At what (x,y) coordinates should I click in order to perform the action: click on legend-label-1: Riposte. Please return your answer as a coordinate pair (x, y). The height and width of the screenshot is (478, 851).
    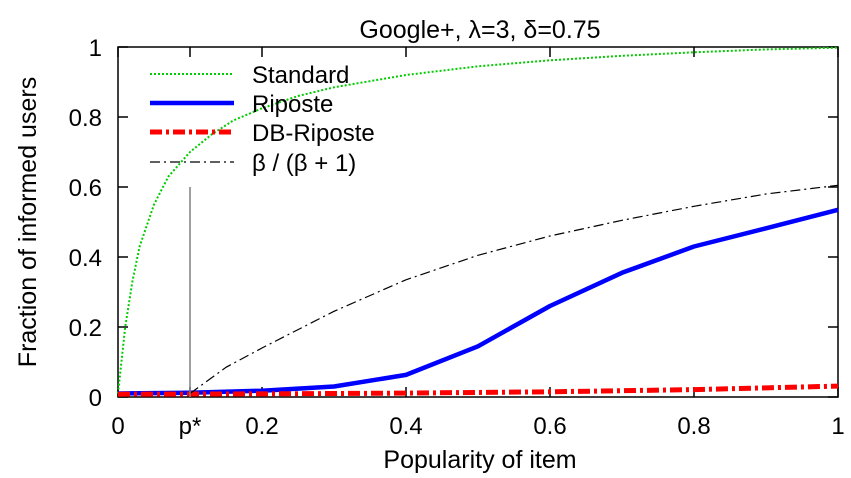
    Looking at the image, I should click on (292, 104).